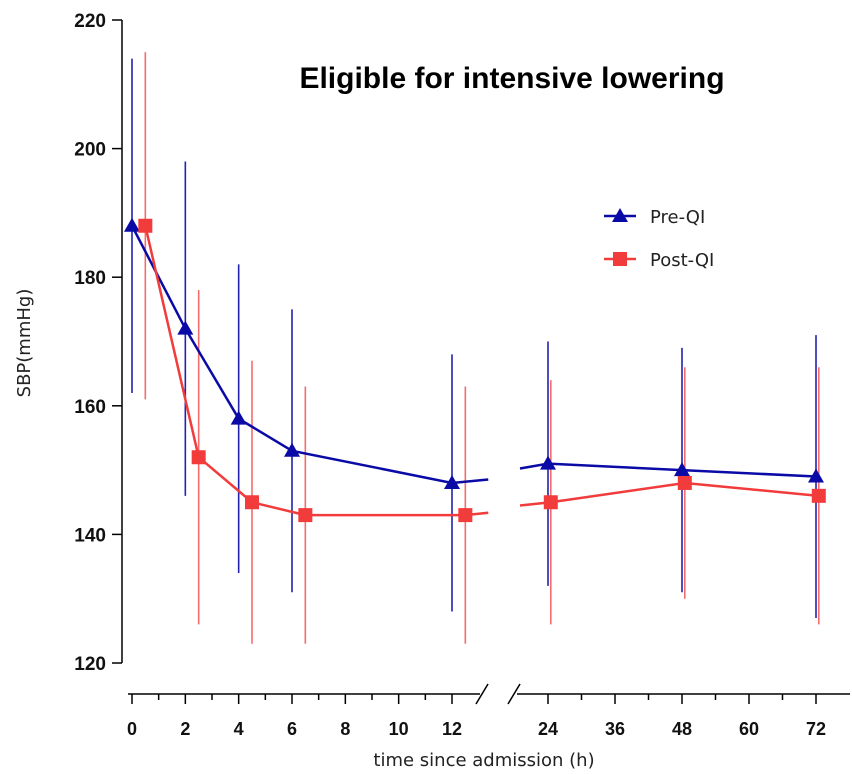 The width and height of the screenshot is (852, 774). What do you see at coordinates (816, 729) in the screenshot?
I see `x-tick-label: 72` at bounding box center [816, 729].